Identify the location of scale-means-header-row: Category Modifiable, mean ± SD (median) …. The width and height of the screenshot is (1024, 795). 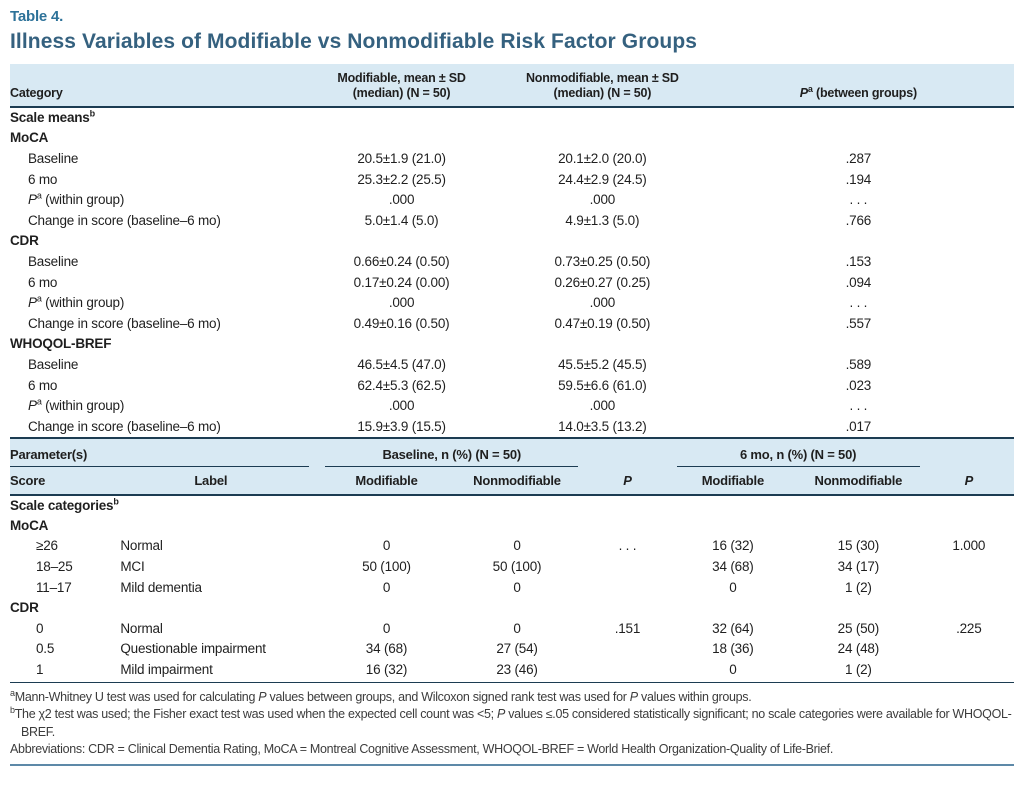
(512, 86).